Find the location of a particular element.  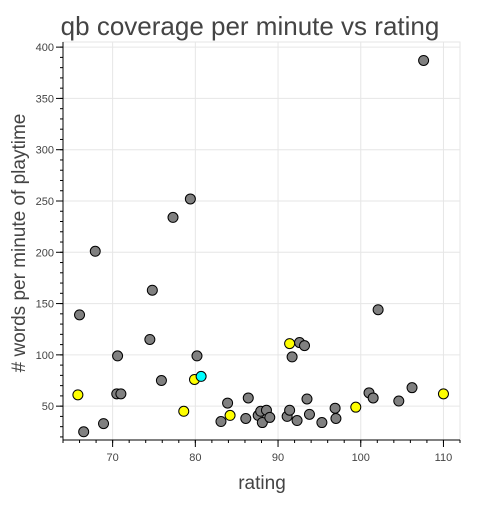

y-tick-label: 100 is located at coordinates (45, 356).